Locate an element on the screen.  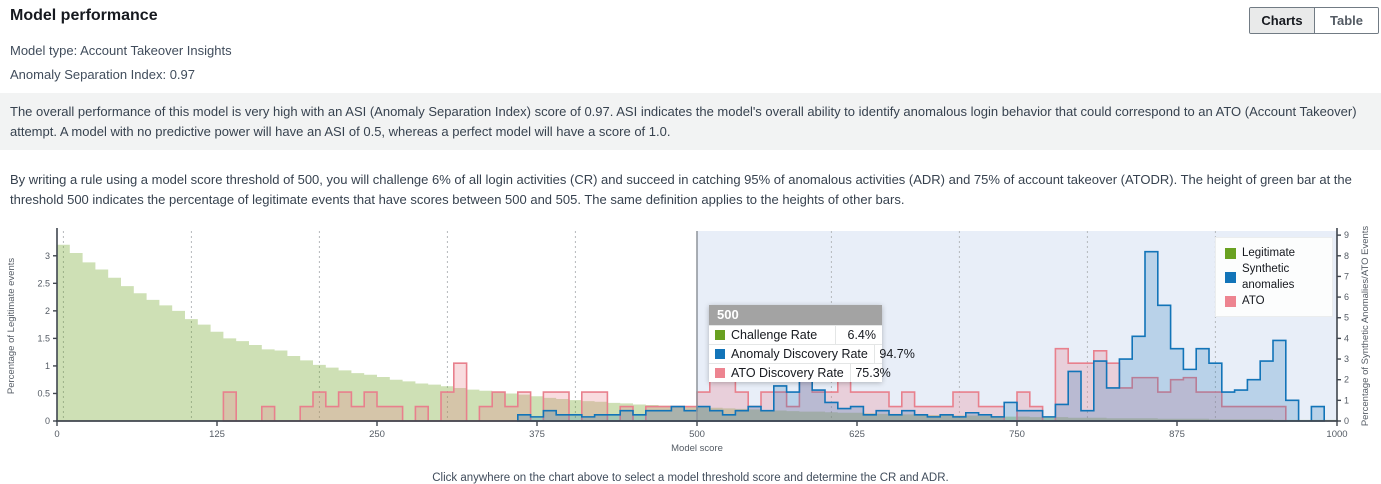
y-right-tick-label: 8 is located at coordinates (1346, 256).